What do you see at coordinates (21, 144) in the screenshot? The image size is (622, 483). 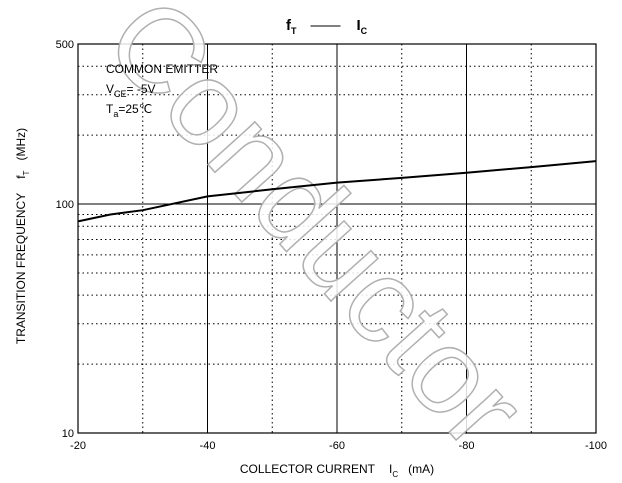 I see `label-unit: (MHz)` at bounding box center [21, 144].